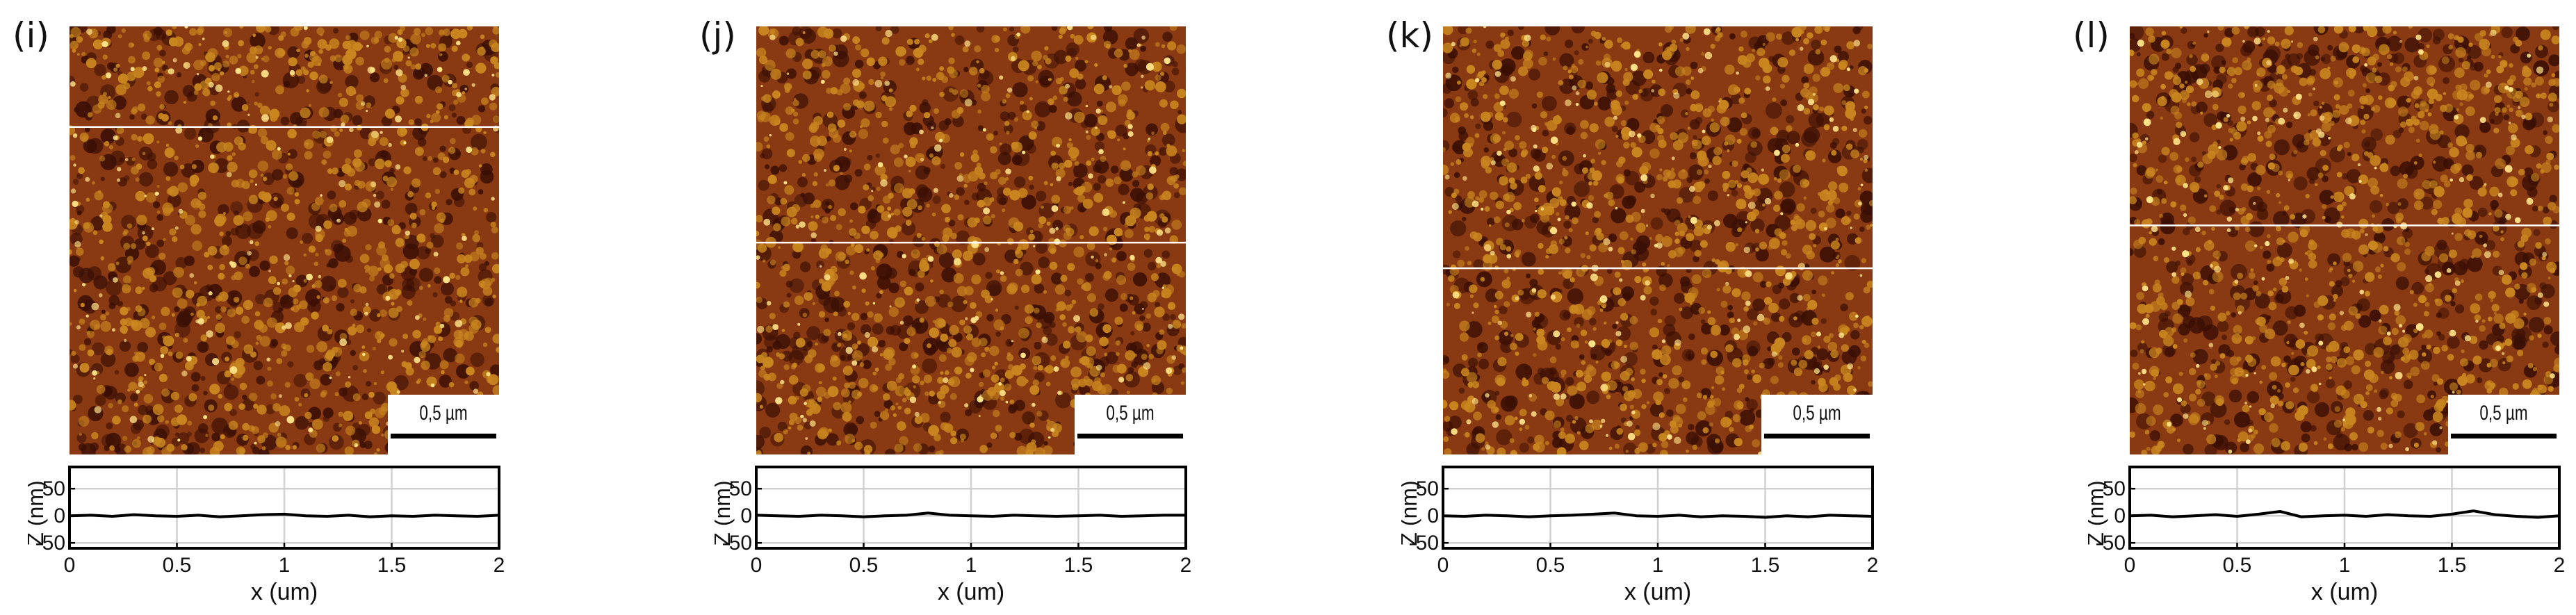 The width and height of the screenshot is (2576, 615). I want to click on panel-label: (j), so click(717, 35).